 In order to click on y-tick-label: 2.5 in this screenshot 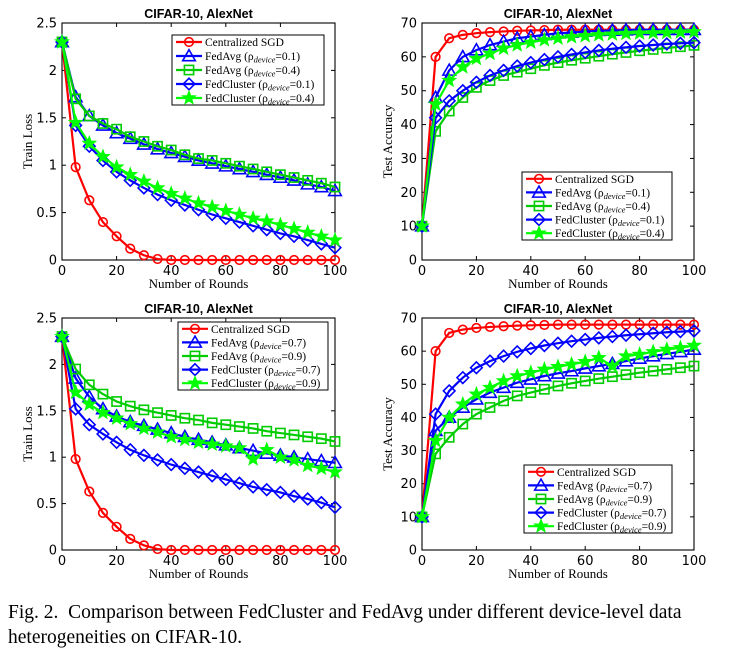, I will do `click(46, 24)`.